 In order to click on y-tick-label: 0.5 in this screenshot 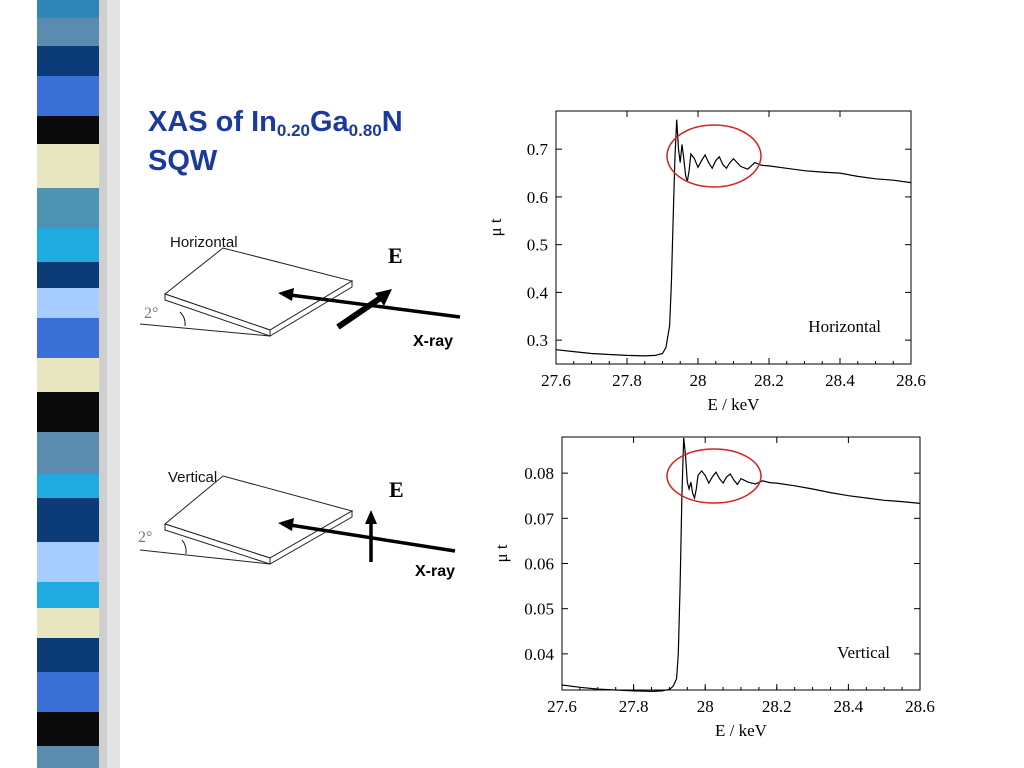, I will do `click(537, 245)`.